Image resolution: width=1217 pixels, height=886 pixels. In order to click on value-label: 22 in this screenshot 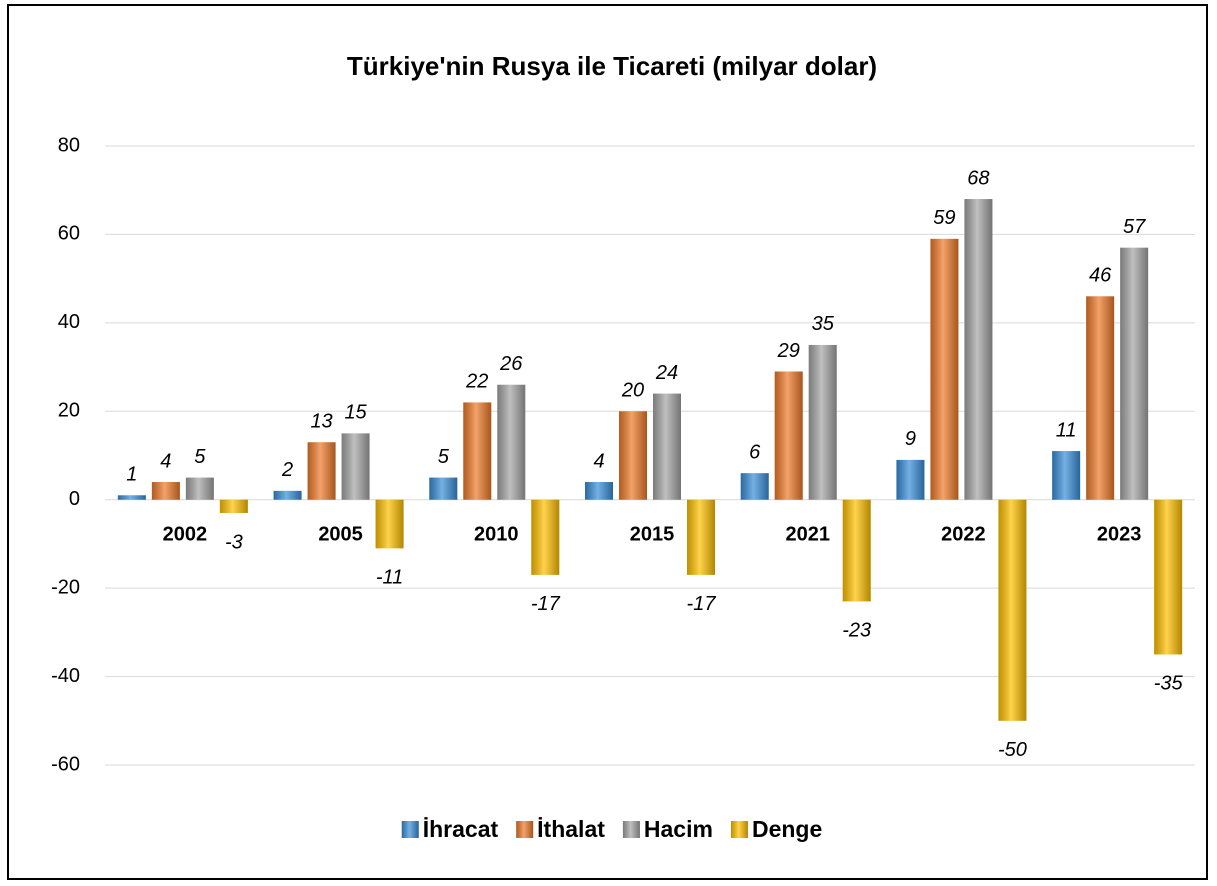, I will do `click(476, 382)`.